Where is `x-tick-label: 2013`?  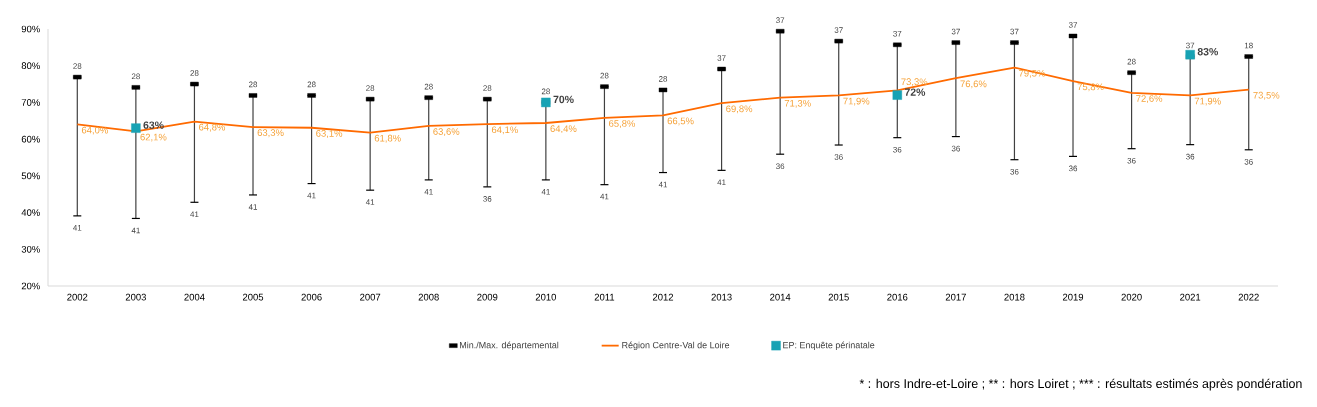 x-tick-label: 2013 is located at coordinates (721, 297).